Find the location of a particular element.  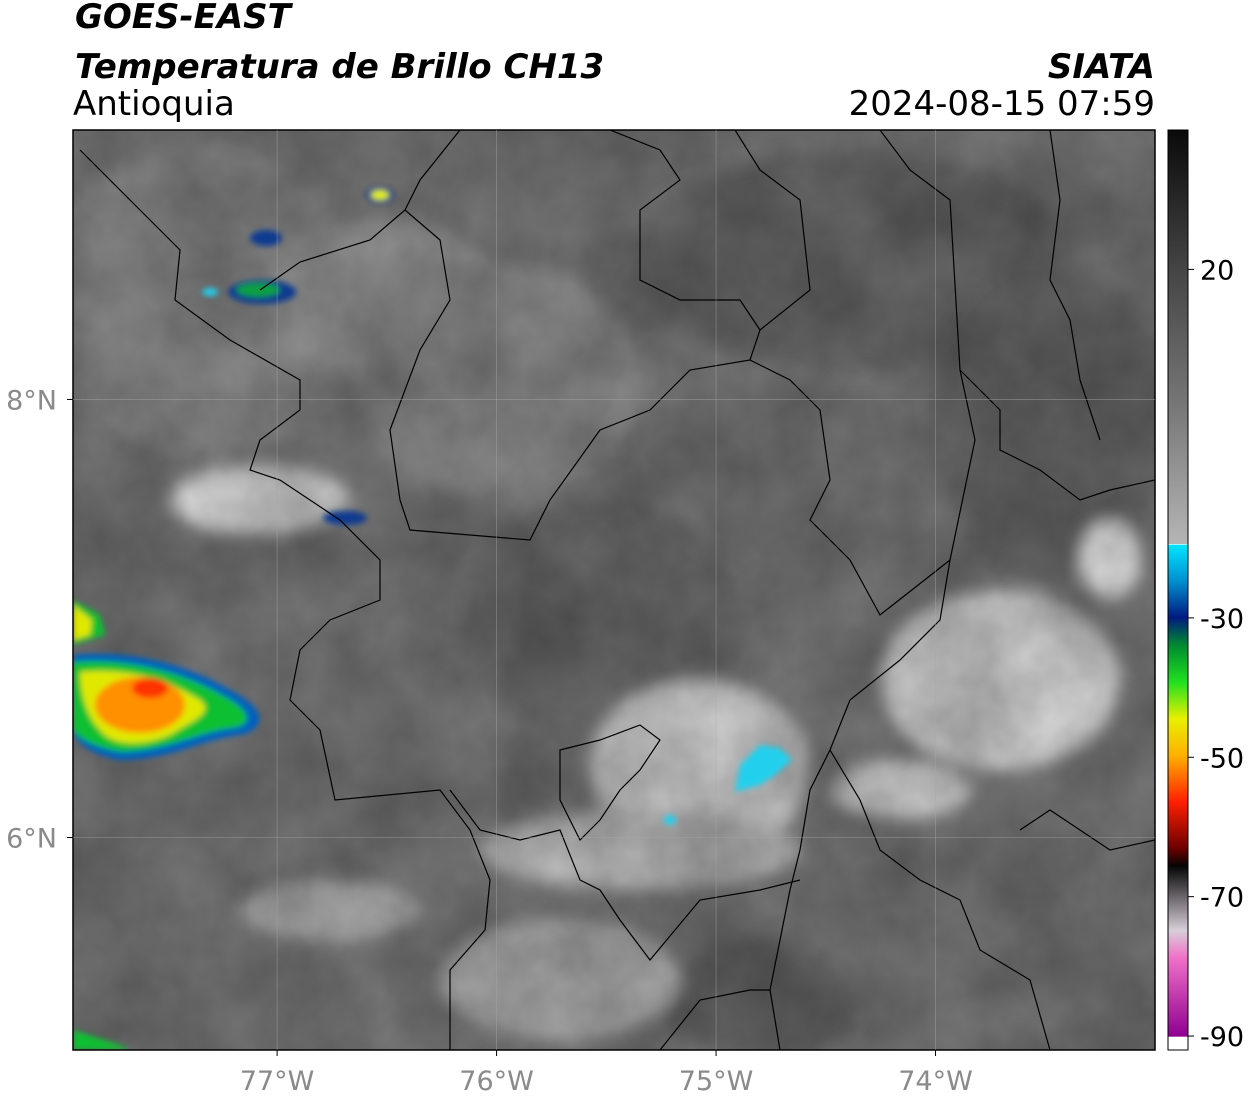

datetime: 2024-08-15 07:59 is located at coordinates (1002, 104).